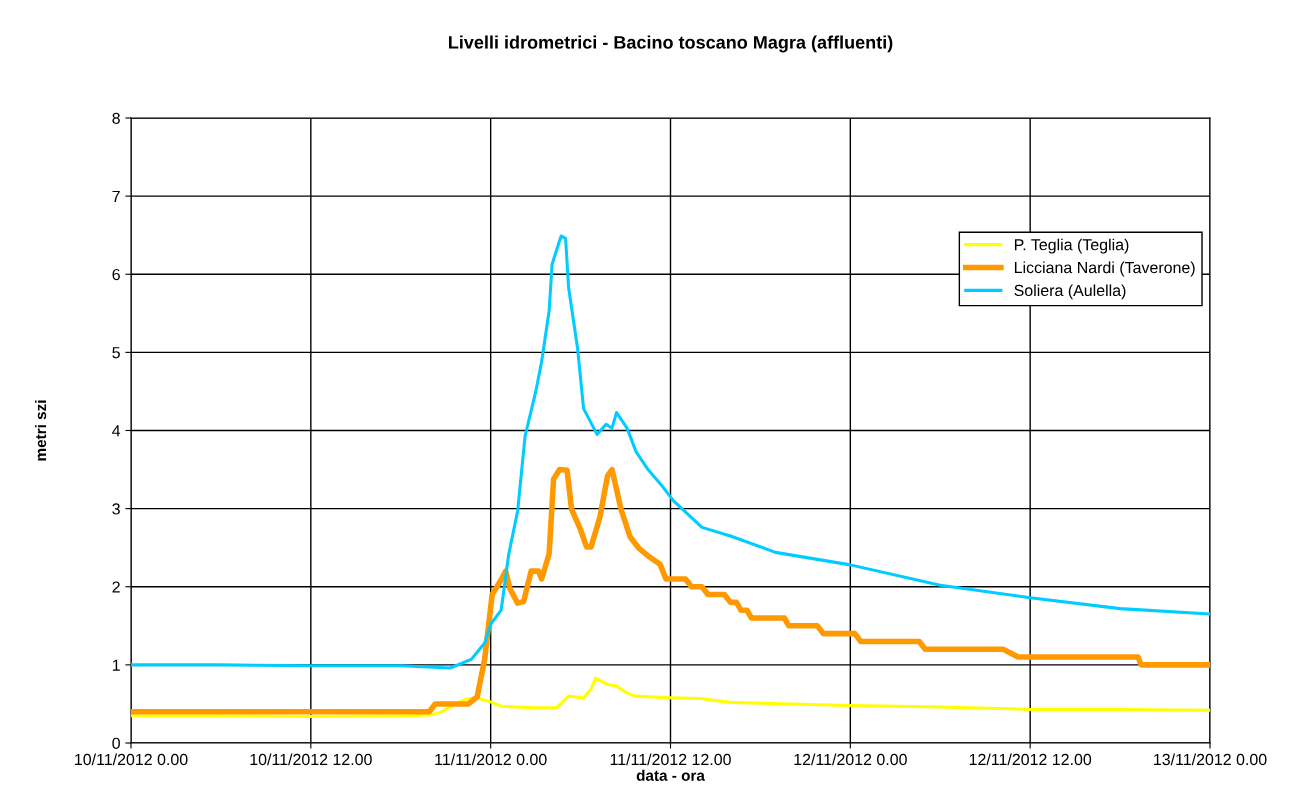 The image size is (1291, 803). I want to click on x-tick-label: 12/11/2012 0.00, so click(850, 759).